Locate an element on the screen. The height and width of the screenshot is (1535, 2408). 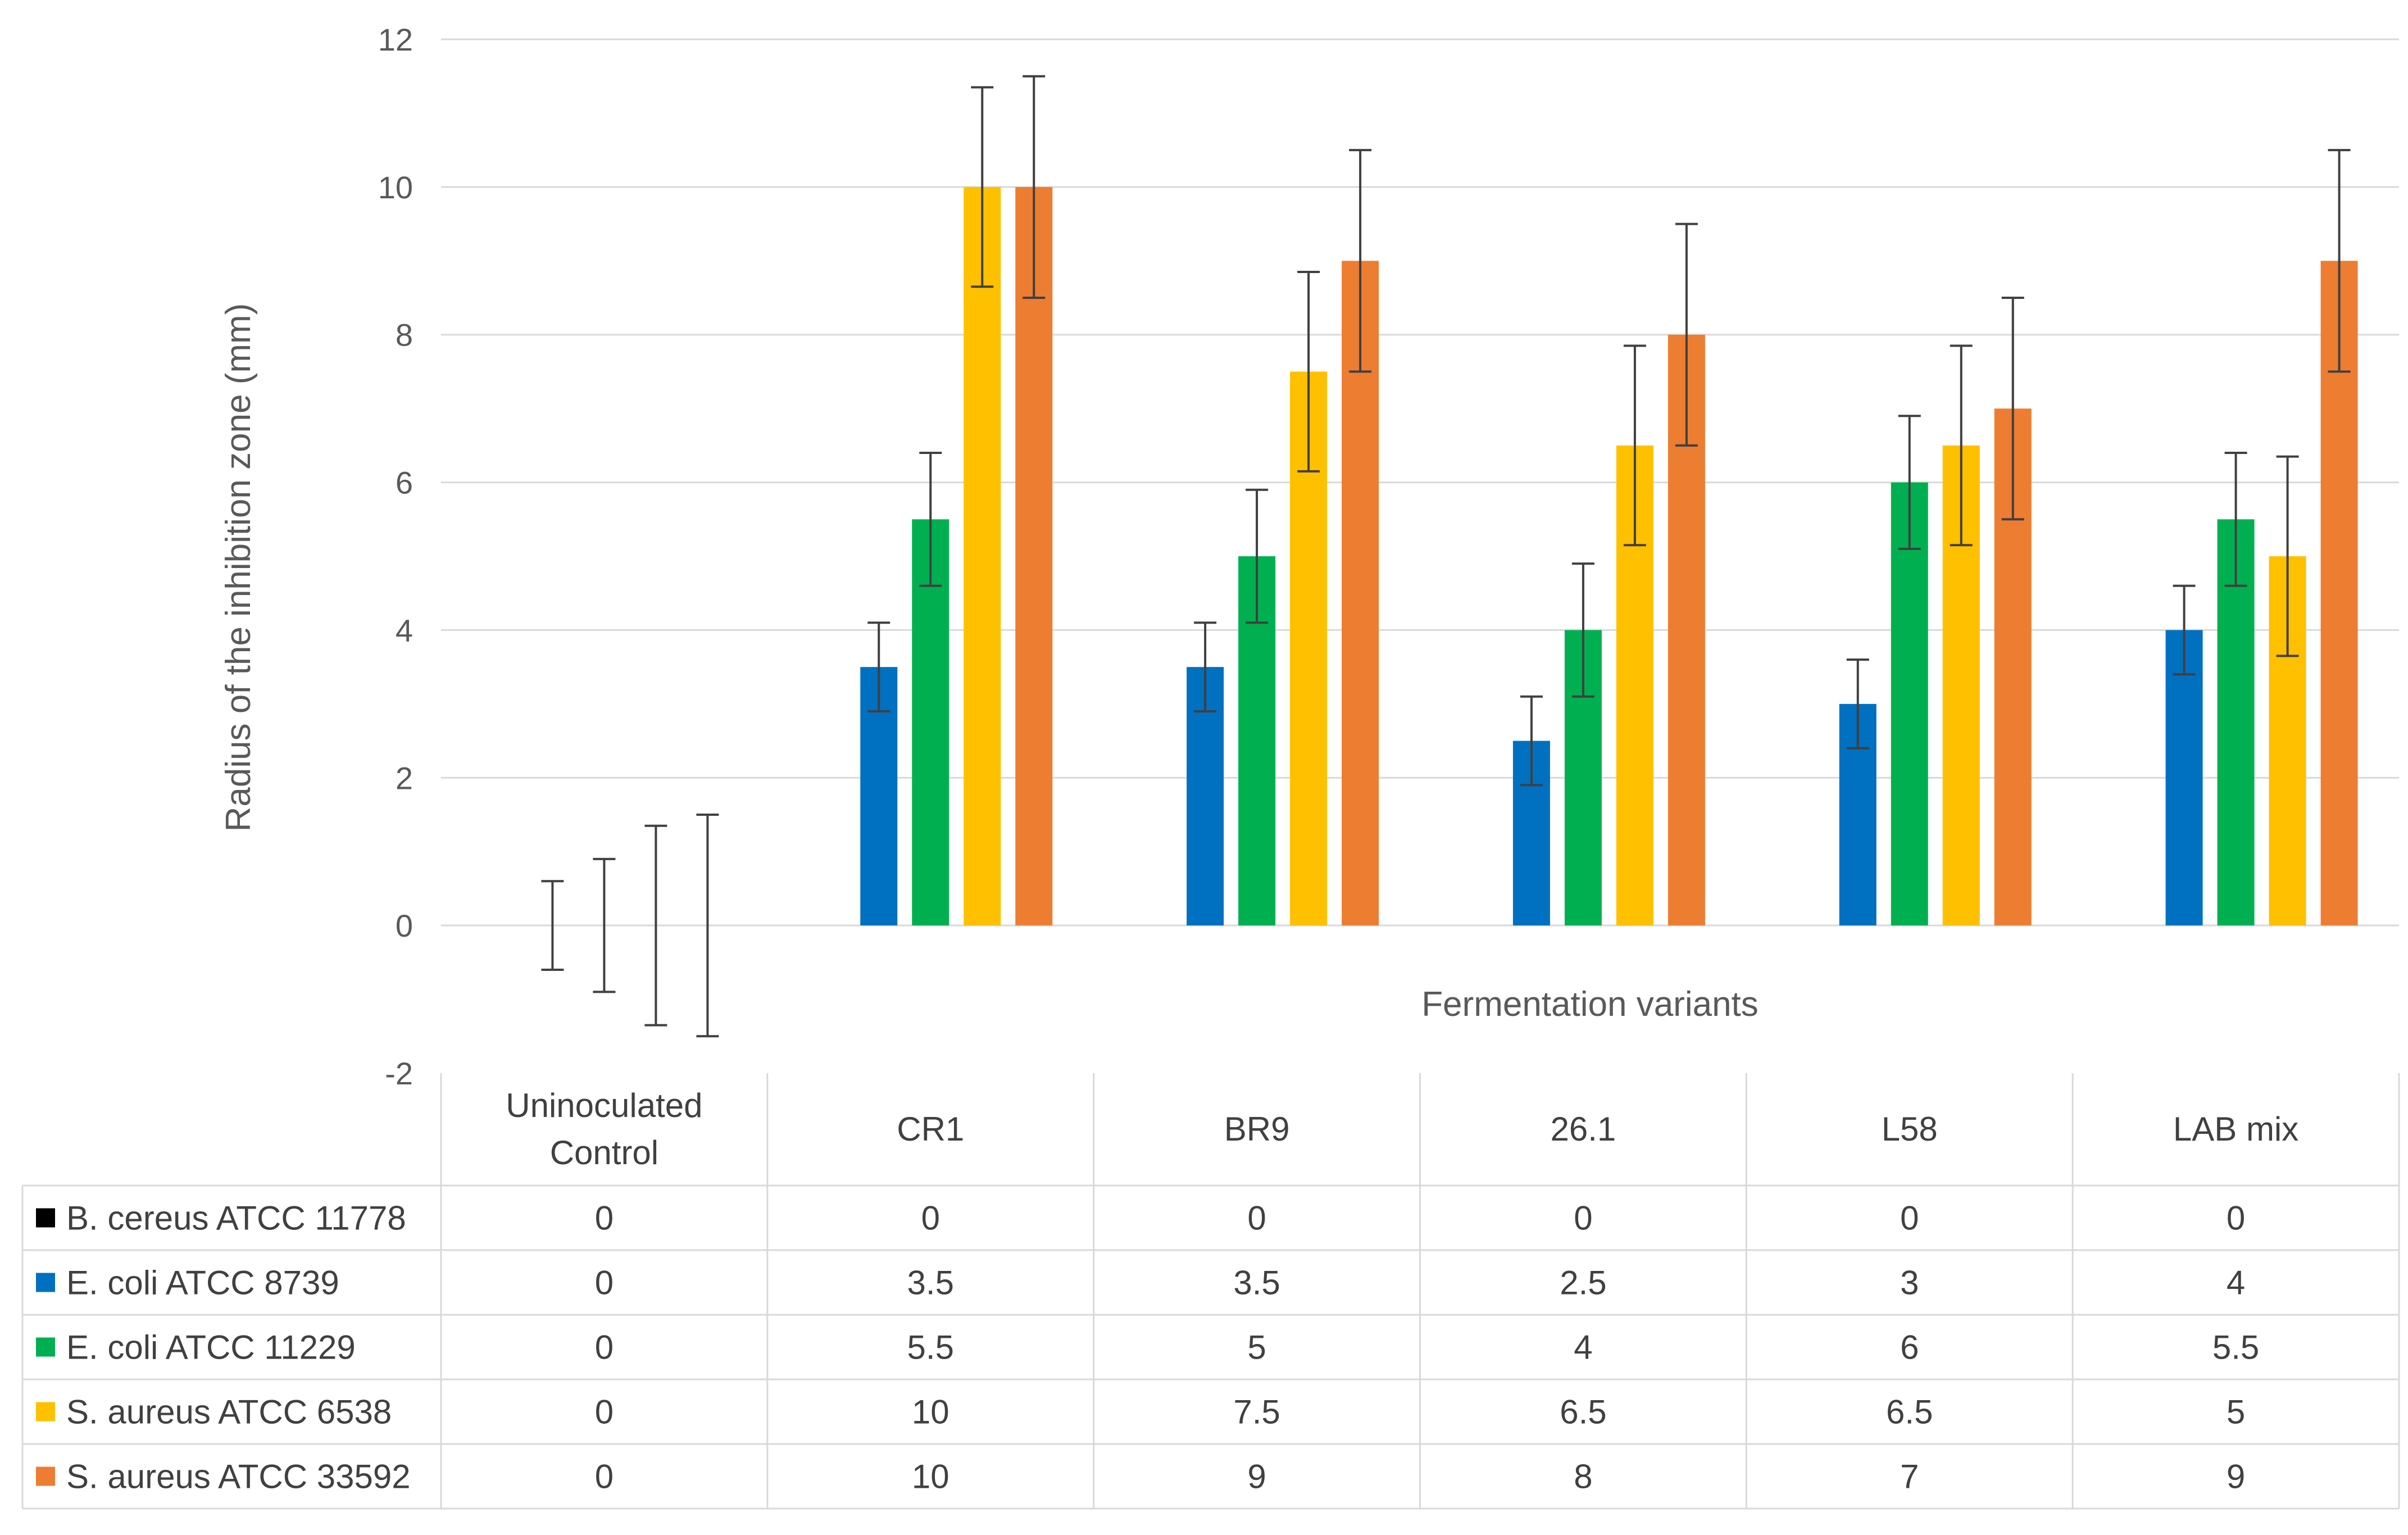
y-tick-label-12: 12 is located at coordinates (395, 39).